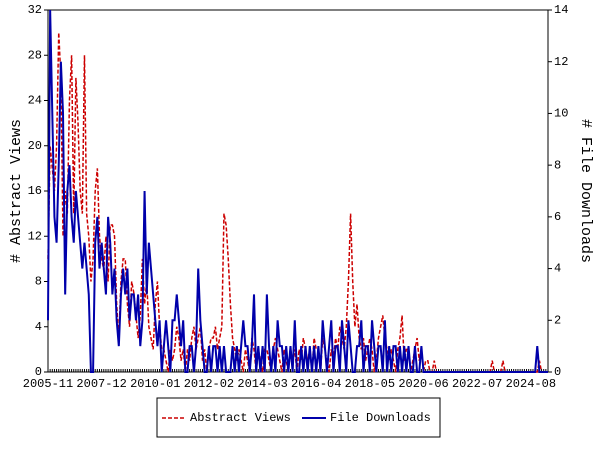 The height and width of the screenshot is (450, 600). What do you see at coordinates (38, 282) in the screenshot?
I see `y-tick-label: 8` at bounding box center [38, 282].